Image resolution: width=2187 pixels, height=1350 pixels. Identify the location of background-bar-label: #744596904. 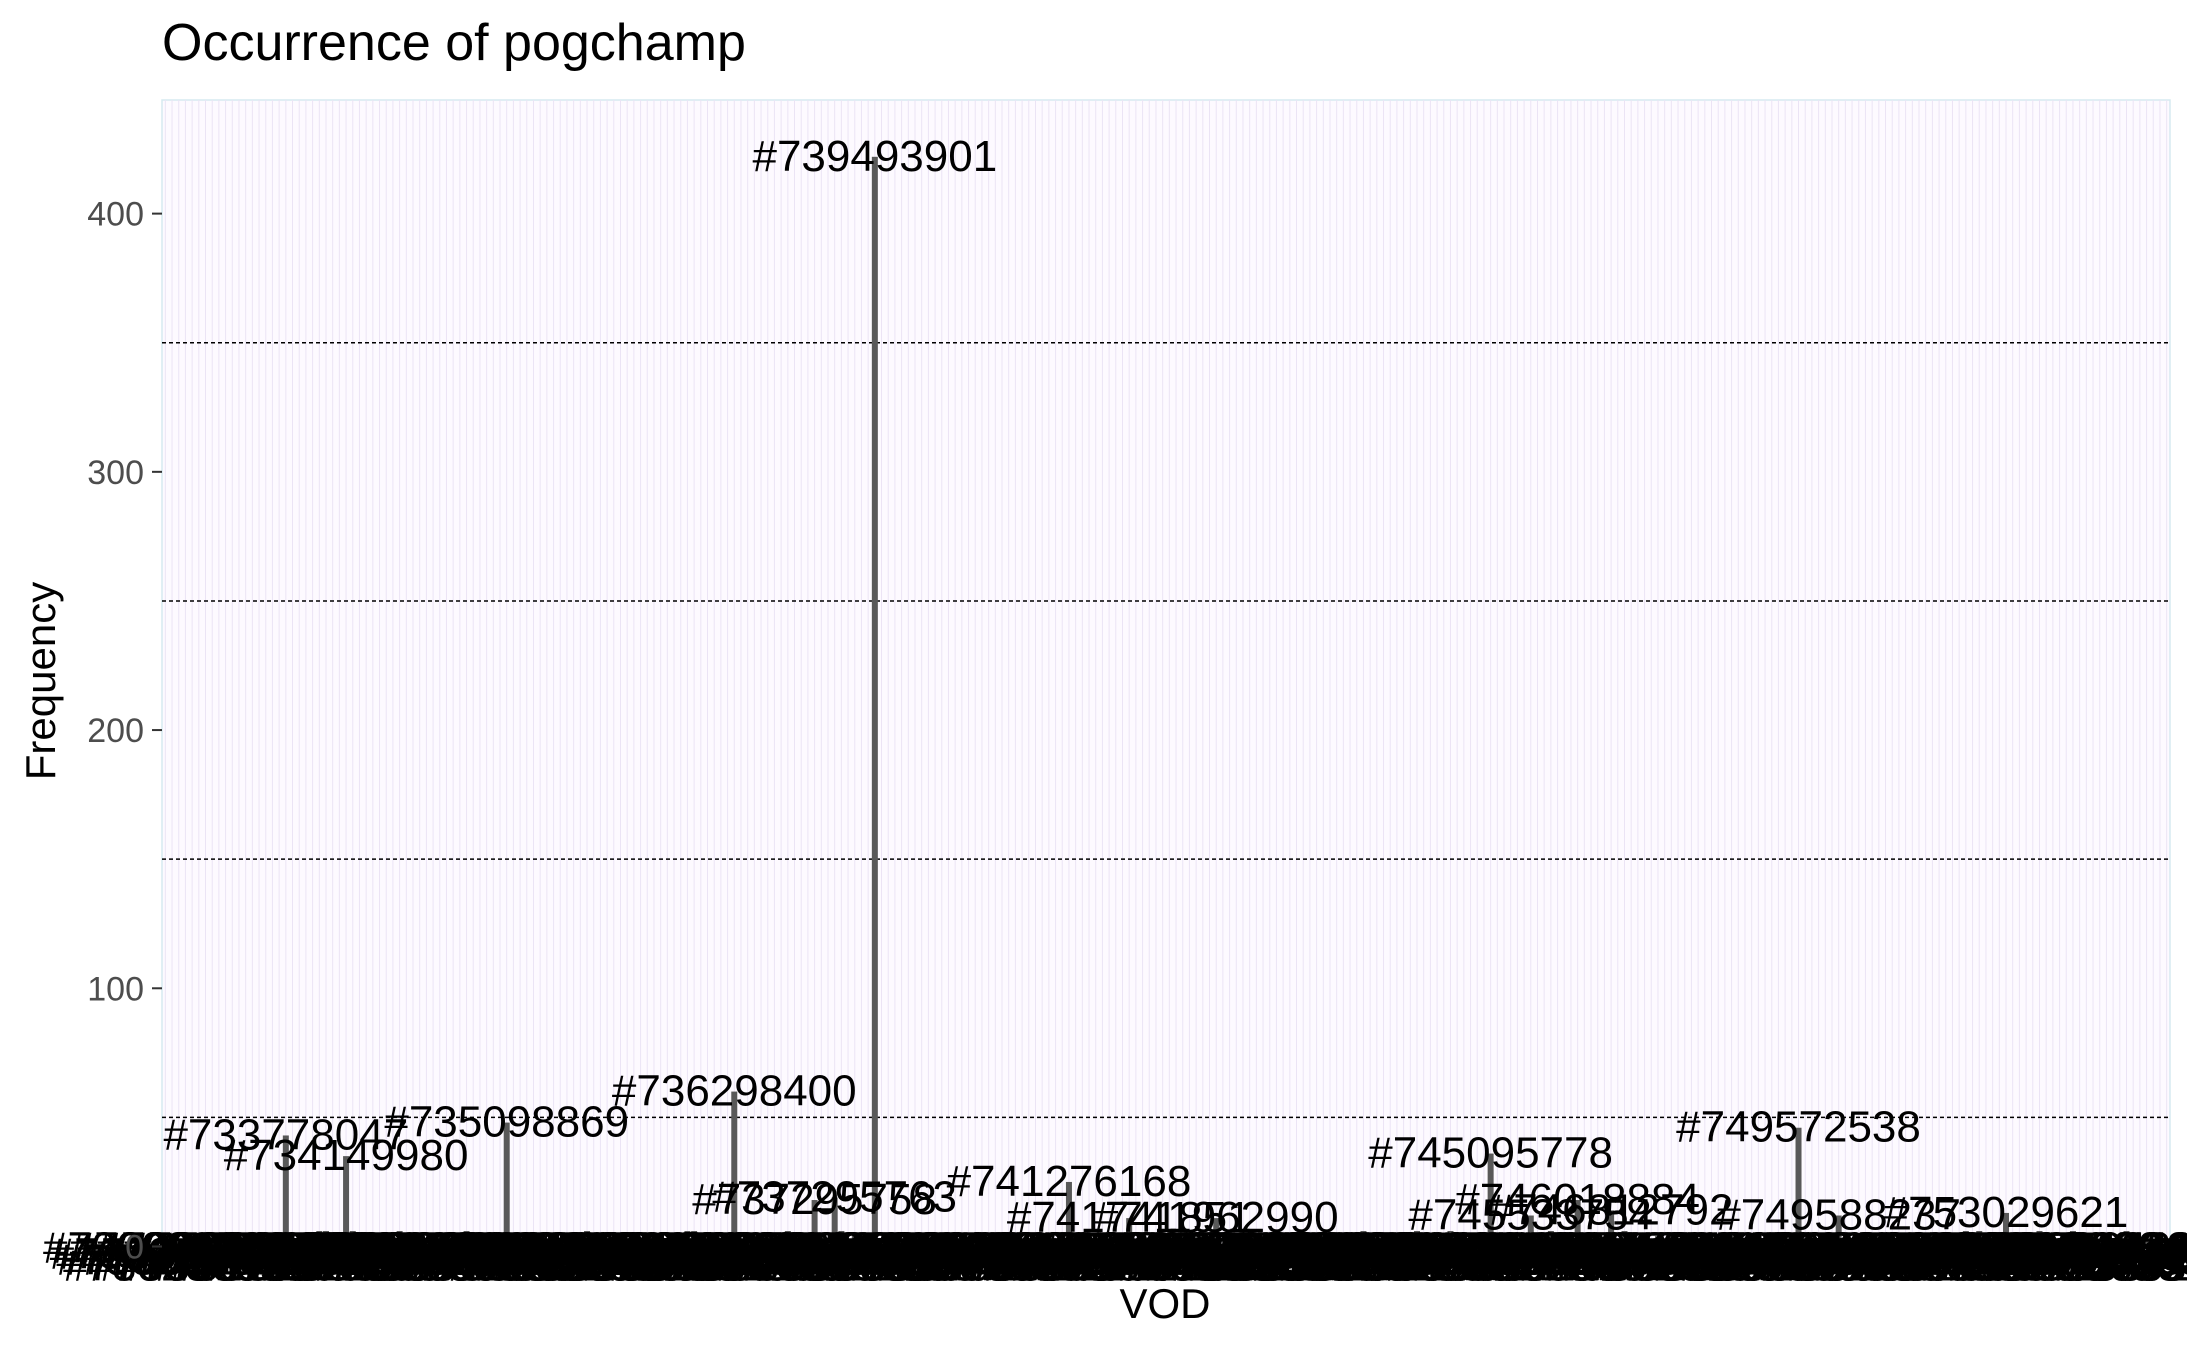
(1397, 1248).